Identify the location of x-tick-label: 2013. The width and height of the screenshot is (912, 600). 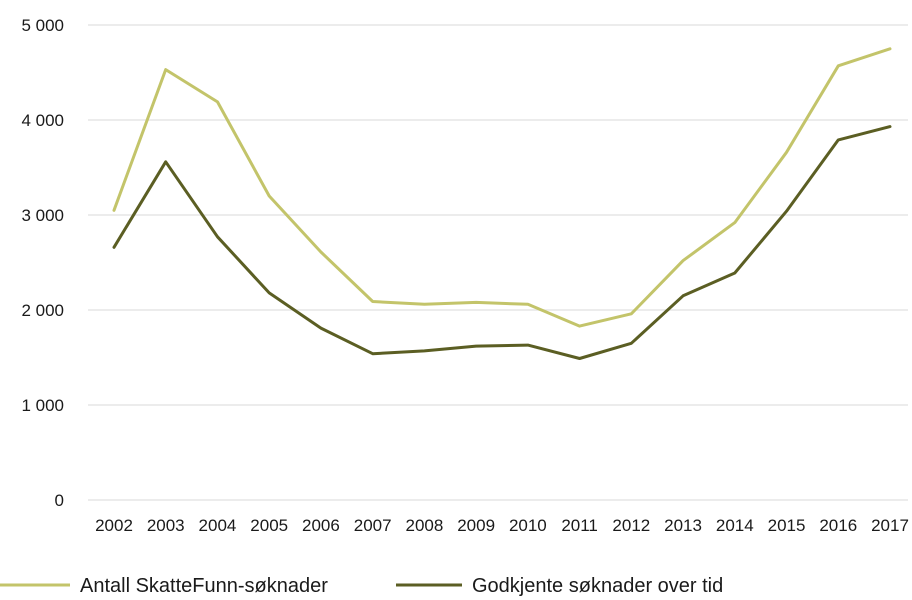
(683, 525).